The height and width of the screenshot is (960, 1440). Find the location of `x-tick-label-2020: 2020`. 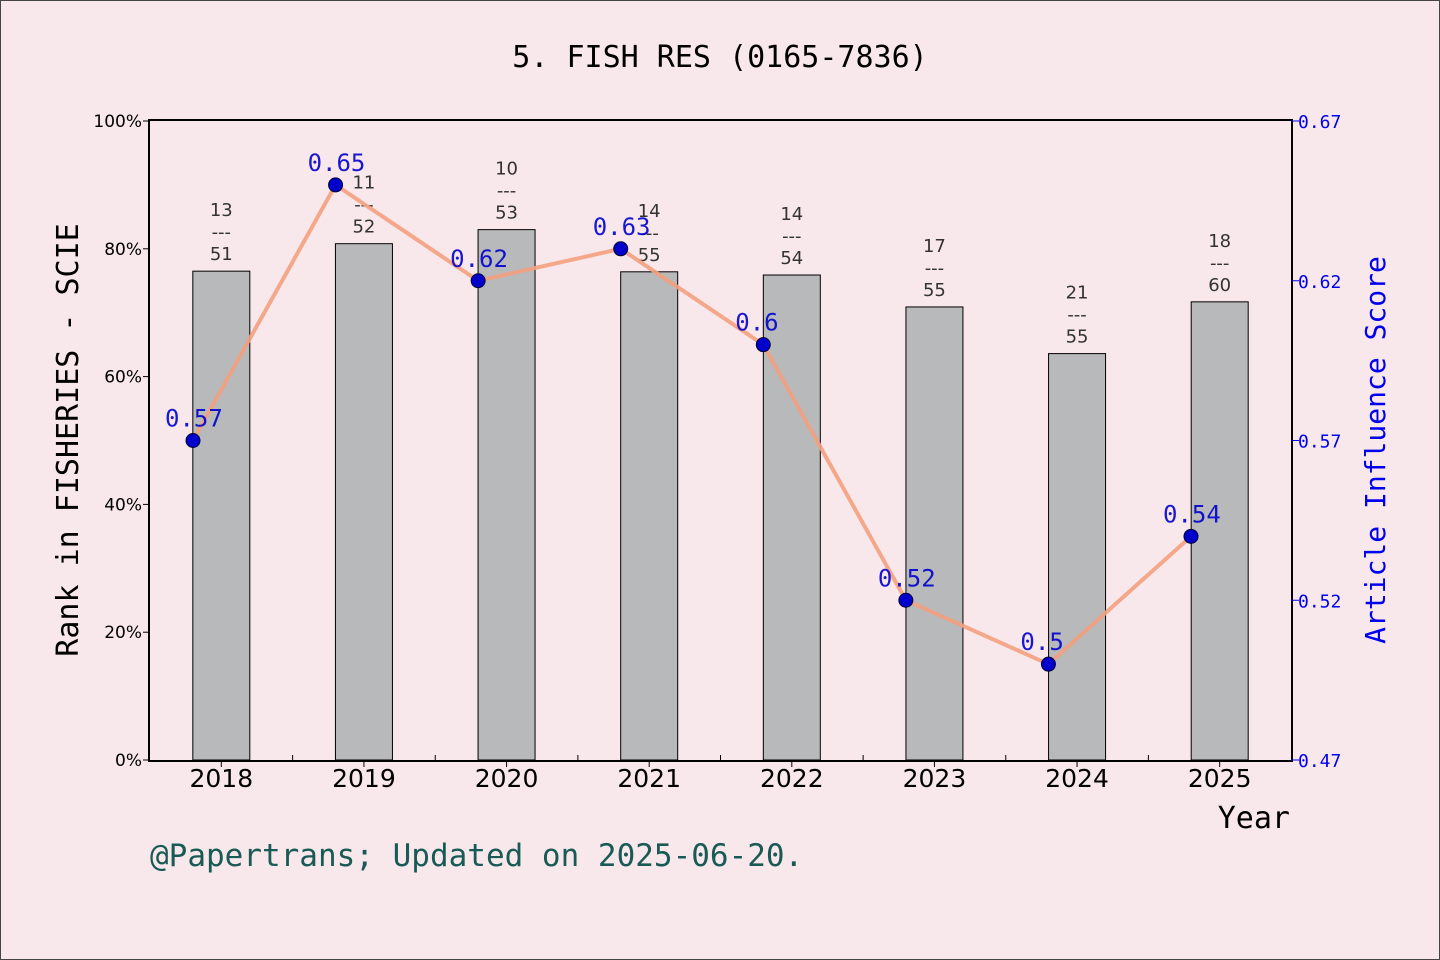

x-tick-label-2020: 2020 is located at coordinates (507, 778).